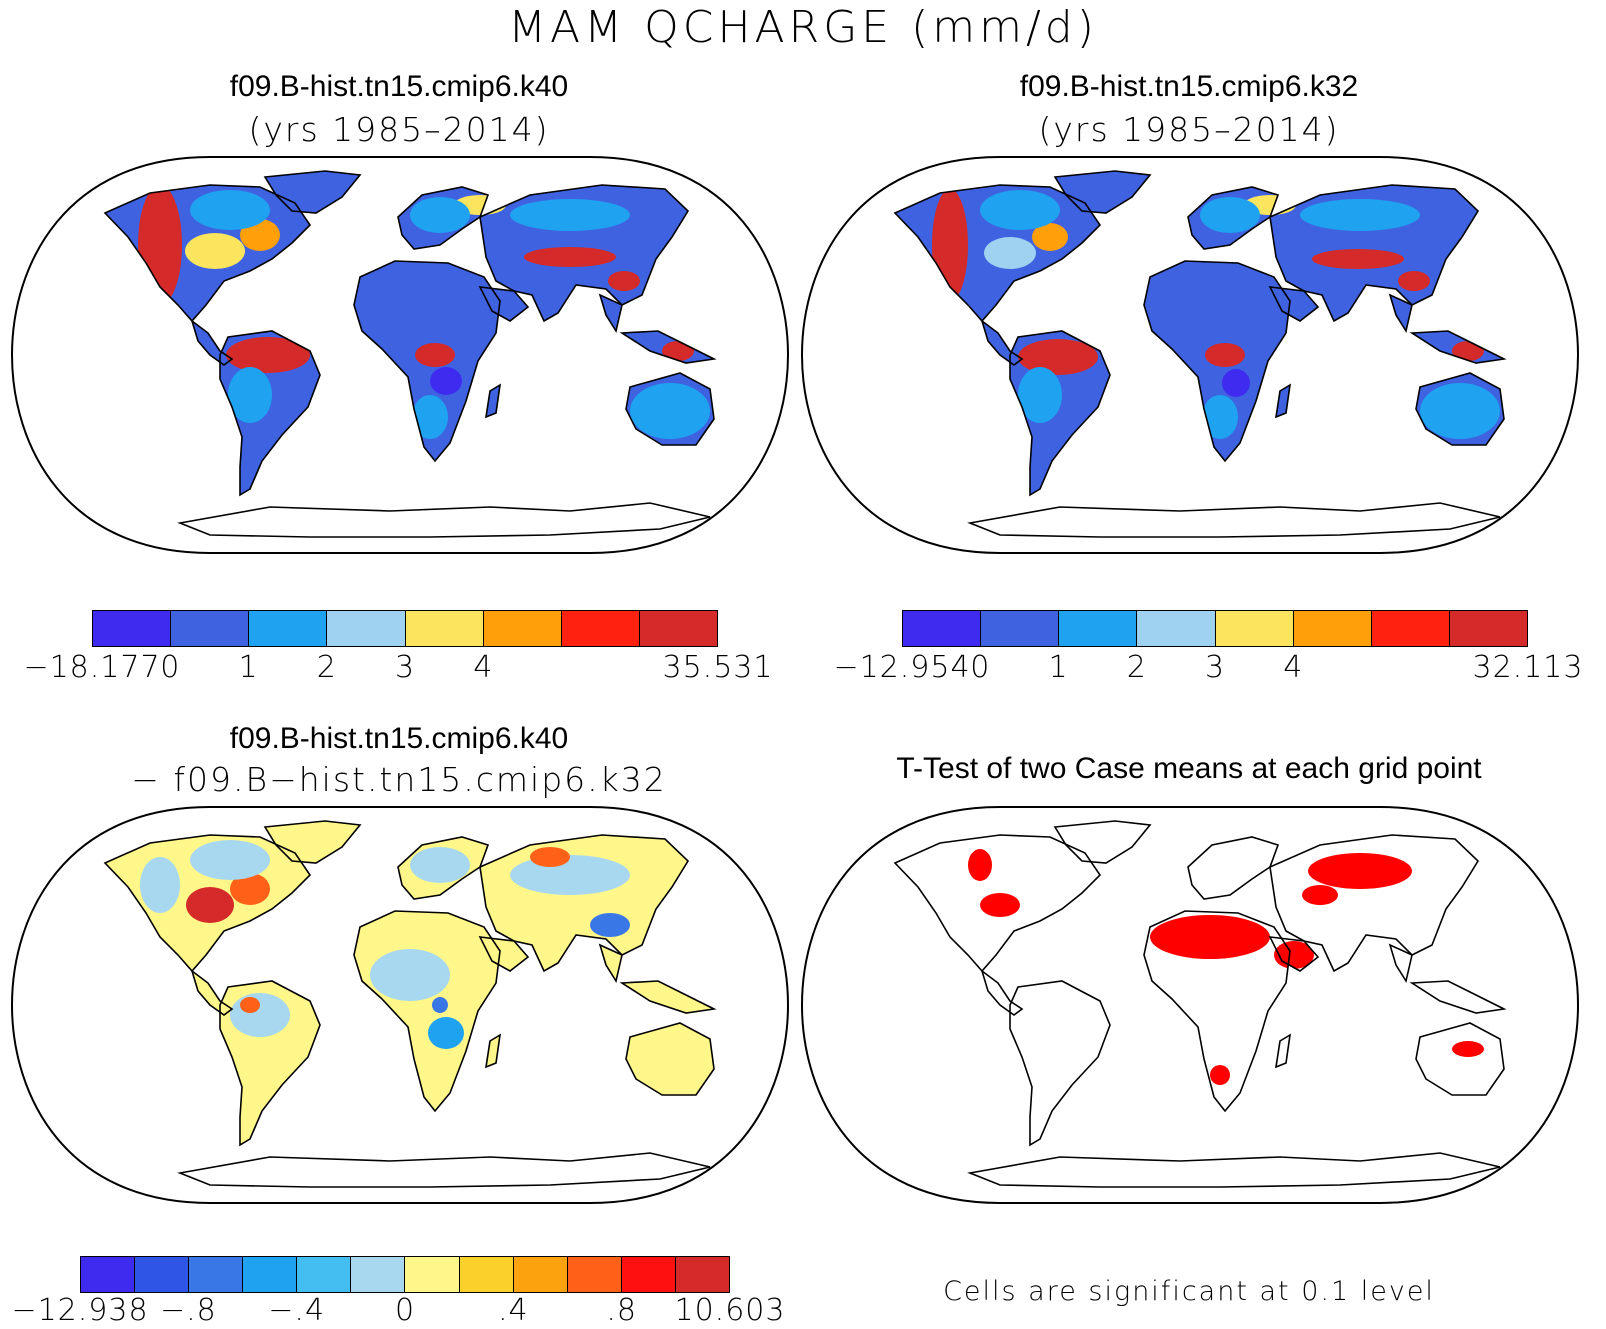  What do you see at coordinates (1217, 361) in the screenshot?
I see `coastline-africa` at bounding box center [1217, 361].